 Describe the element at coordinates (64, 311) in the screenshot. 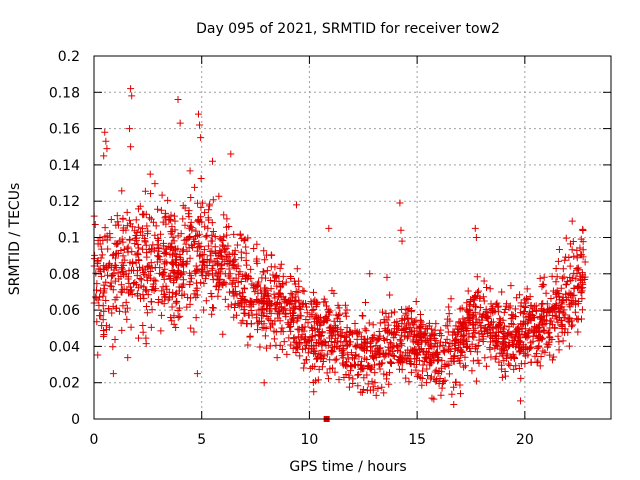

I see `y-tick-label: 0.06` at that location.